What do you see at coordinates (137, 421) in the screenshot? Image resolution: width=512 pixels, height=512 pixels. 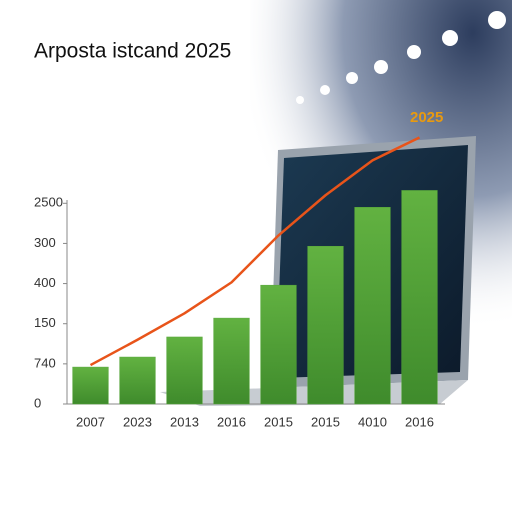 I see `x-tick-label: 2023` at bounding box center [137, 421].